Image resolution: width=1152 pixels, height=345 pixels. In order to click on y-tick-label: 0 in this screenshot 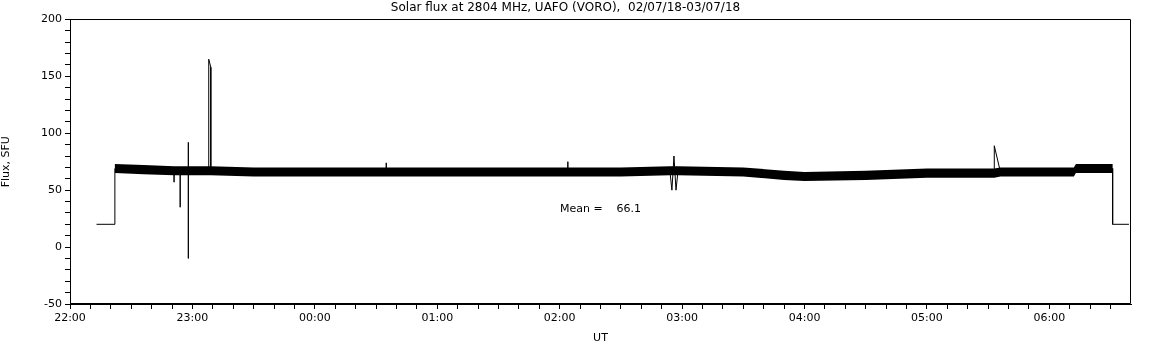, I will do `click(58, 246)`.